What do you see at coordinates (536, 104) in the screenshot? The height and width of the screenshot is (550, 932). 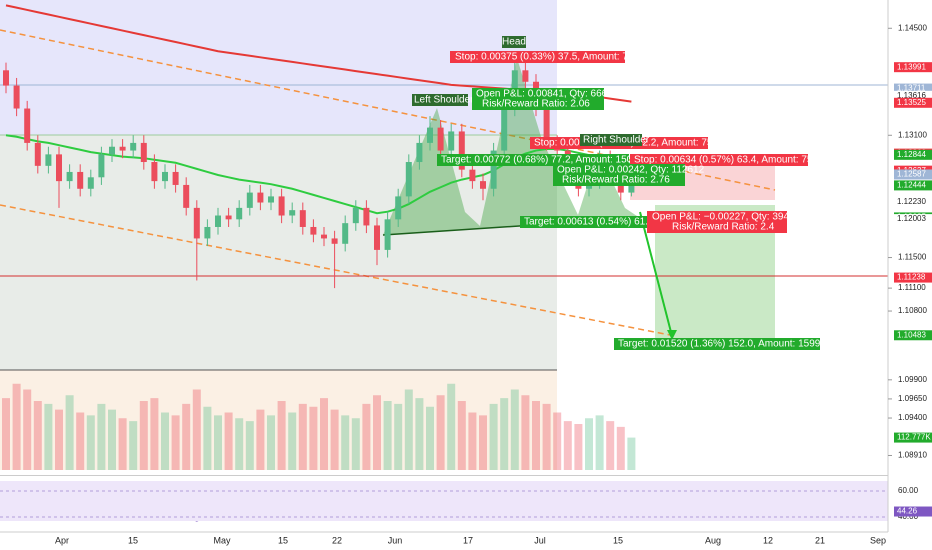 I see `annotation: Risk/Reward Ratio: 2.06` at bounding box center [536, 104].